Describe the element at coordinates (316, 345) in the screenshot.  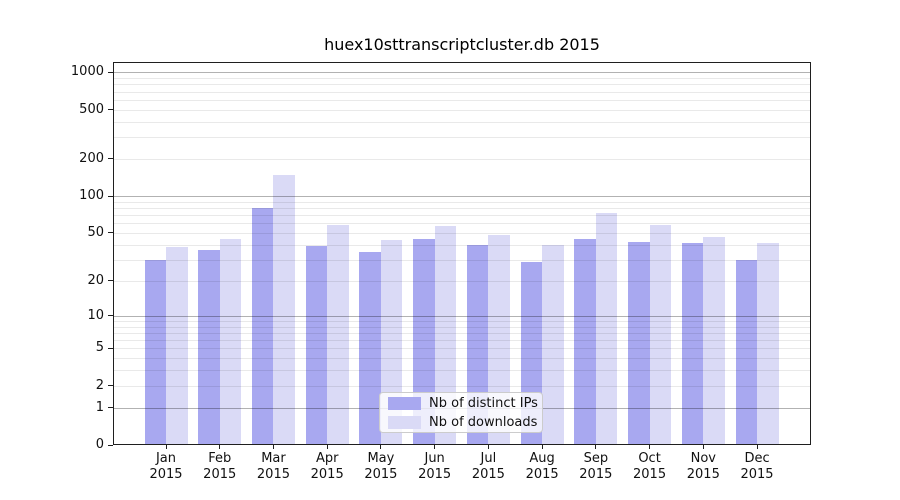
I see `bar-distinct-ips-apr` at that location.